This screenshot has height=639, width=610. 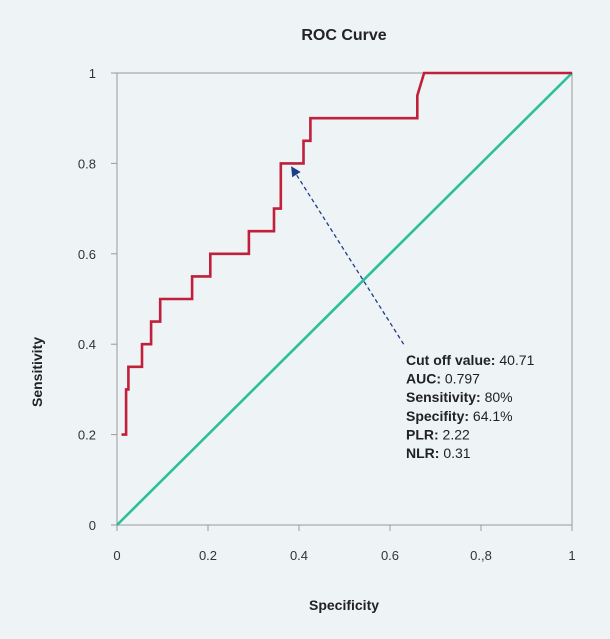 I want to click on annotation-key: PLR:, so click(x=422, y=434).